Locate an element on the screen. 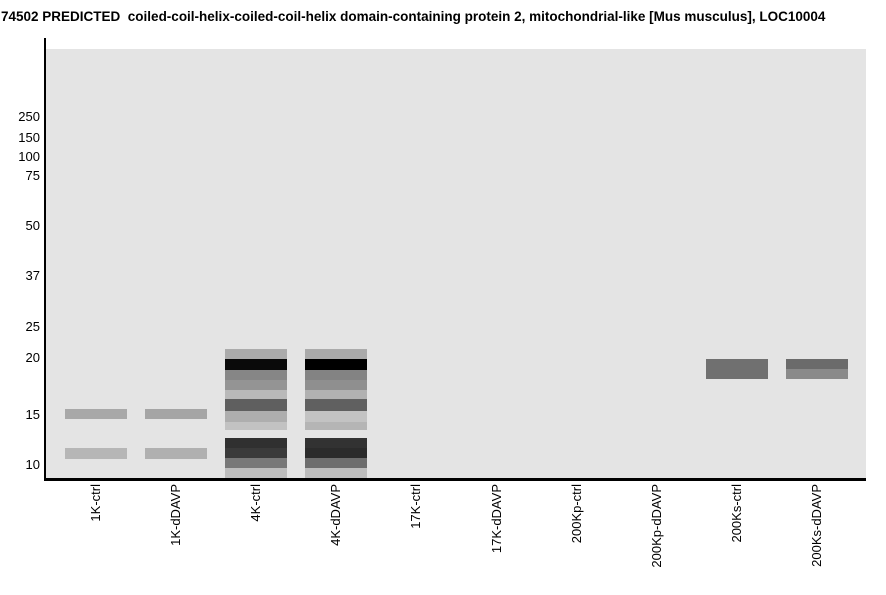 This screenshot has width=886, height=595. lane-label: 200Kp-dDAVP is located at coordinates (656, 526).